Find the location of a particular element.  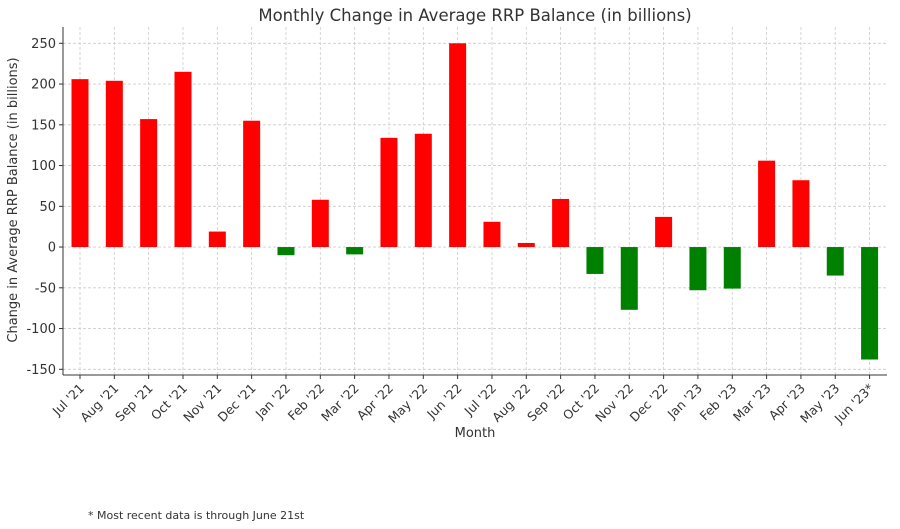

y-tick-label: -150 is located at coordinates (41, 370).